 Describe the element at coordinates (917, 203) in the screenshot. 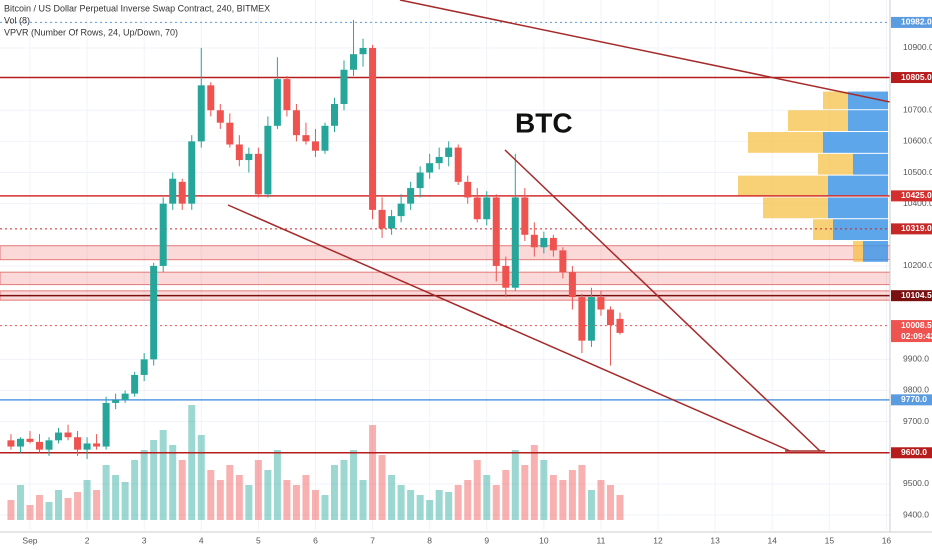

I see `y-tick-label: 10400.0` at that location.